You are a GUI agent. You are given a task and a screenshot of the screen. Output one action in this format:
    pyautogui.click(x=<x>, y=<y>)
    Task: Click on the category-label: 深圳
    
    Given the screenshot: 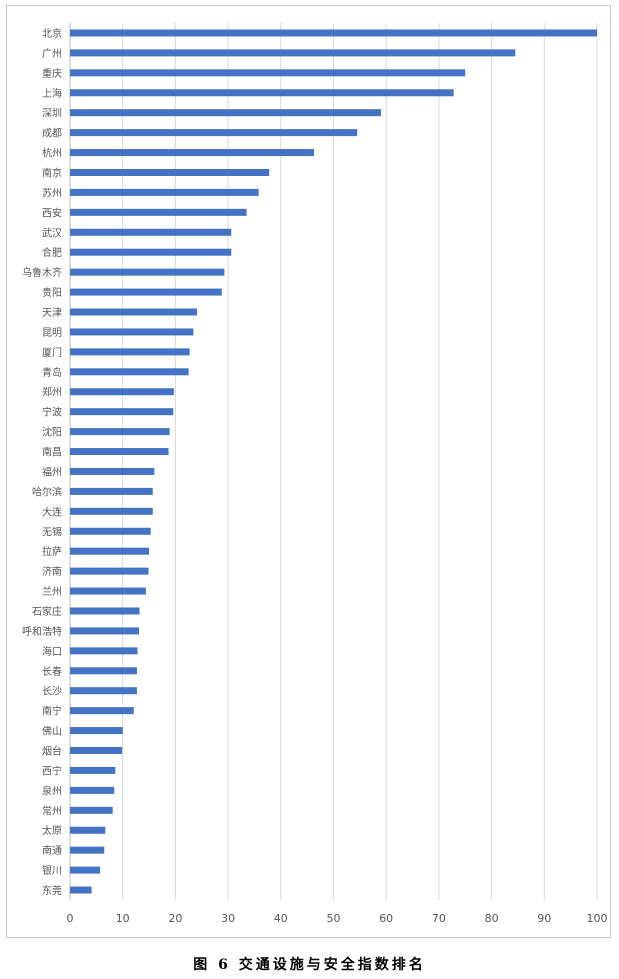 What is the action you would take?
    pyautogui.click(x=52, y=114)
    